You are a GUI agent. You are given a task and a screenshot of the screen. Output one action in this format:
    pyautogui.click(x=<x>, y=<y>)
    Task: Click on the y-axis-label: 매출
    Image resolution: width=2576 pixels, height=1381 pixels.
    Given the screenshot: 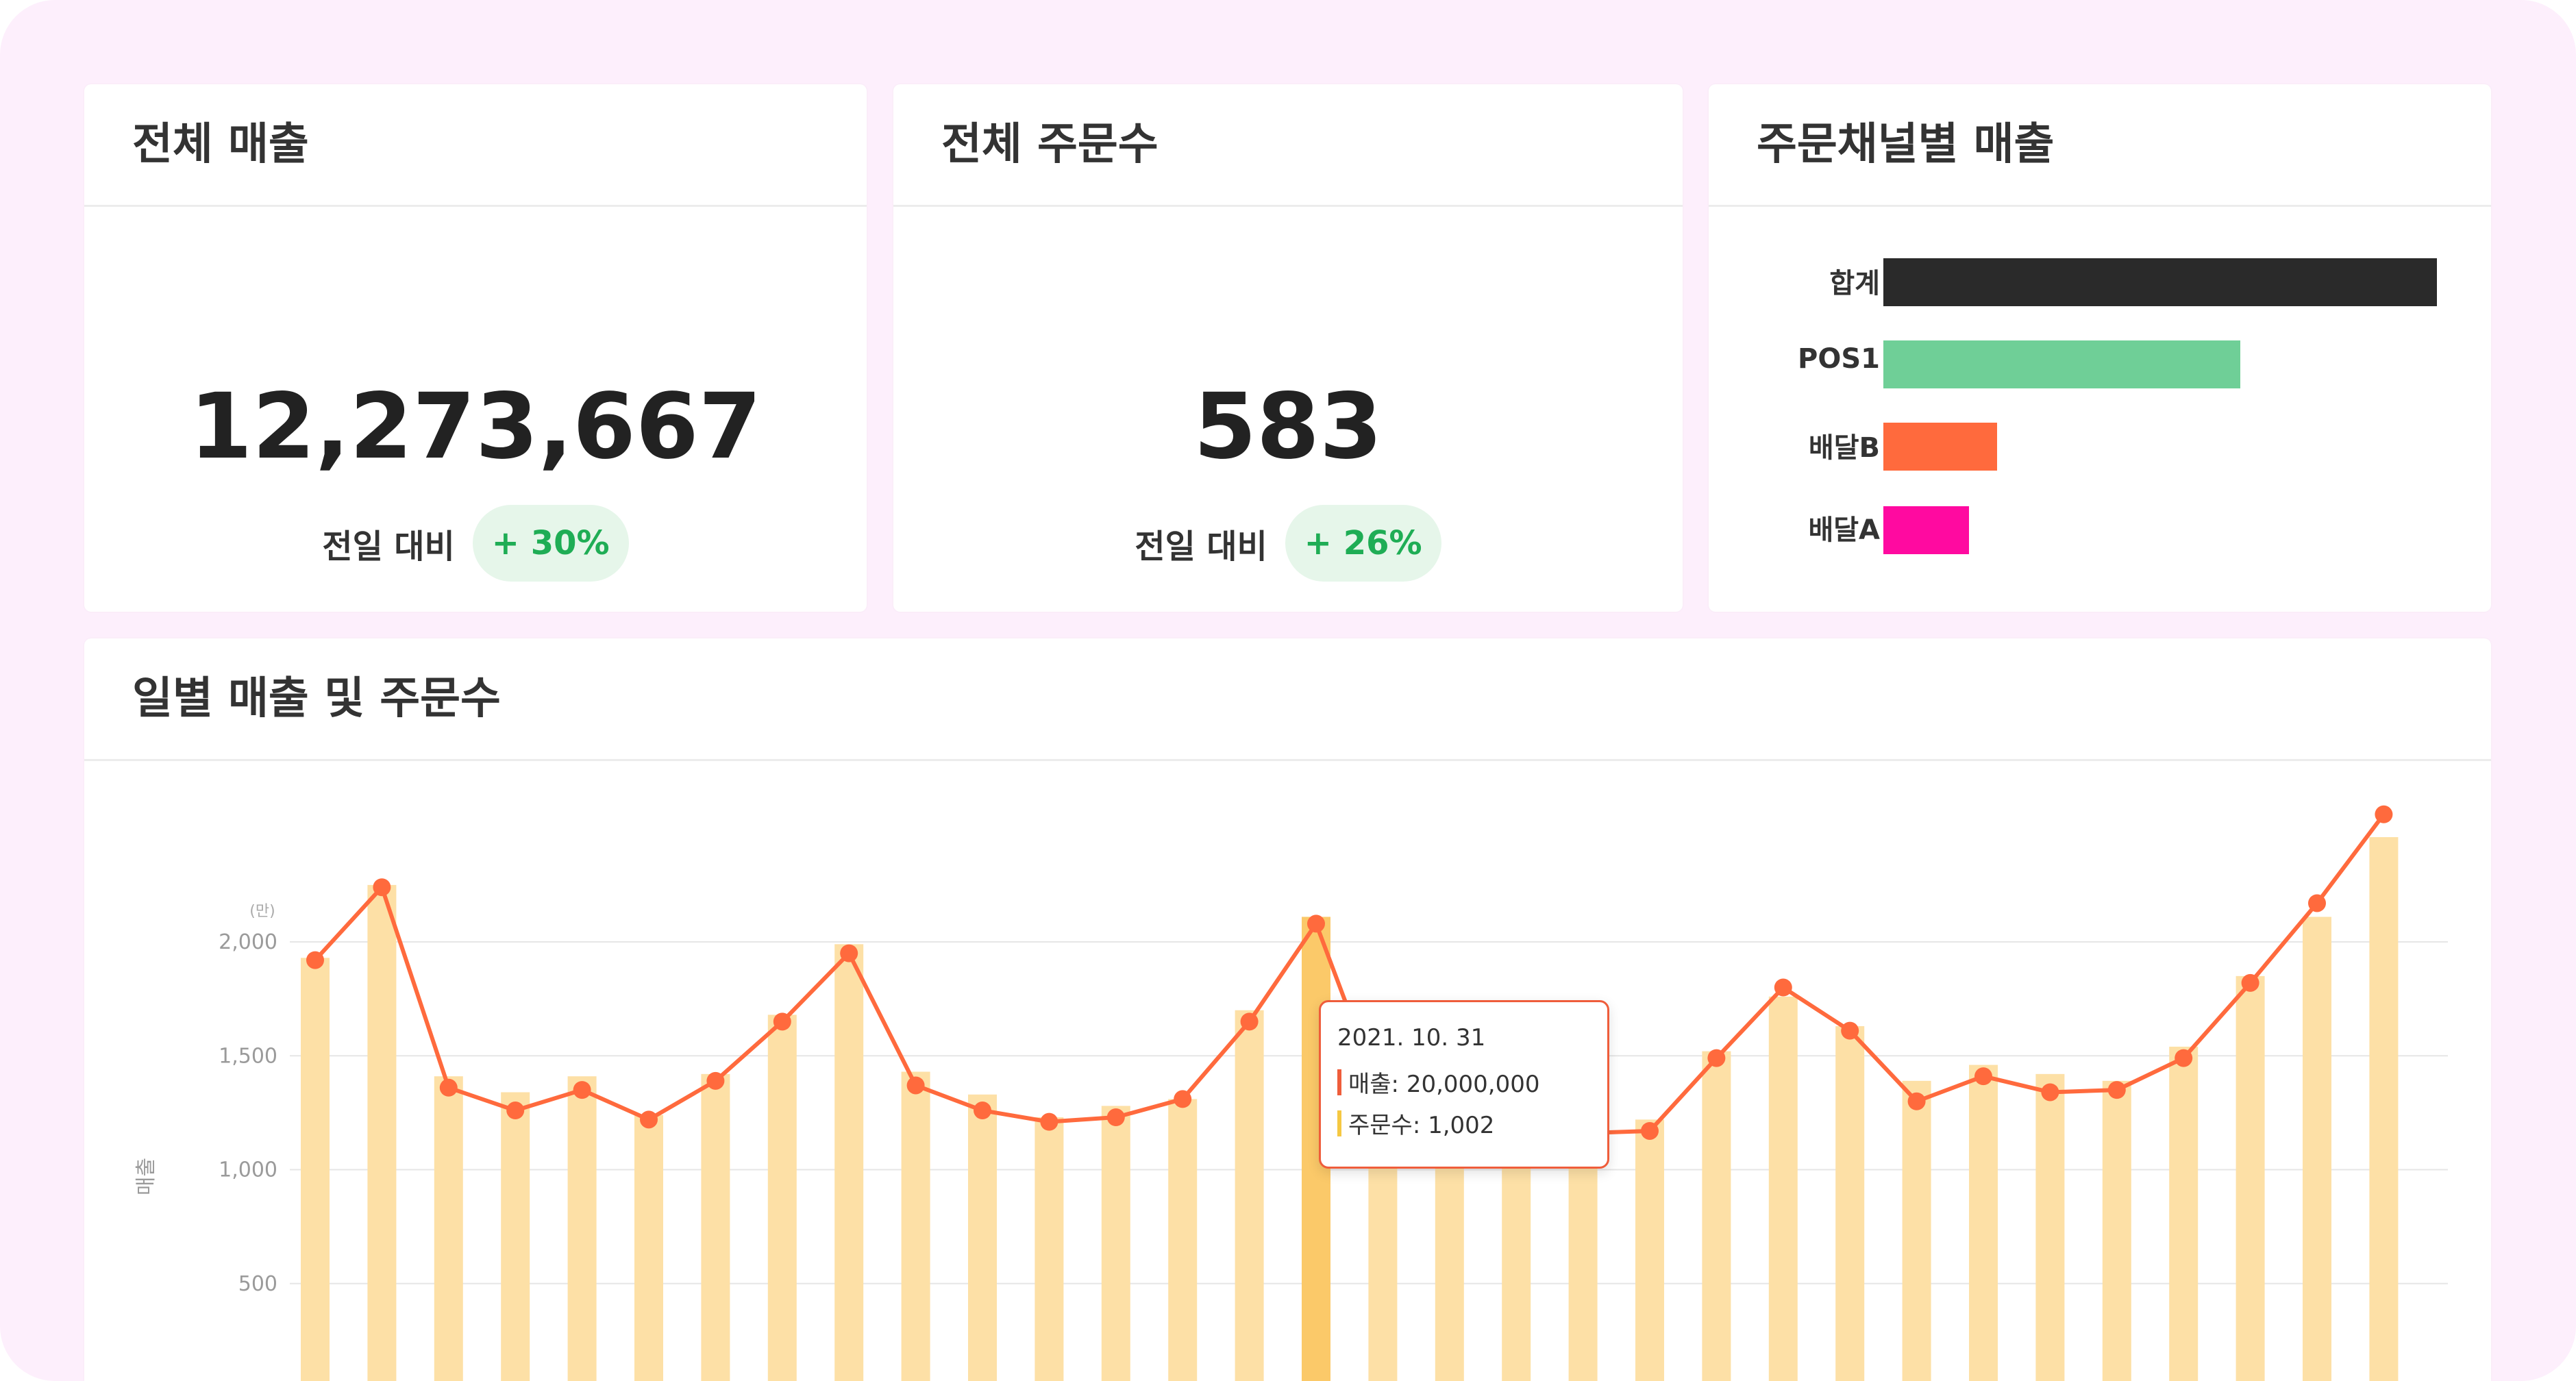 What is the action you would take?
    pyautogui.click(x=146, y=1176)
    